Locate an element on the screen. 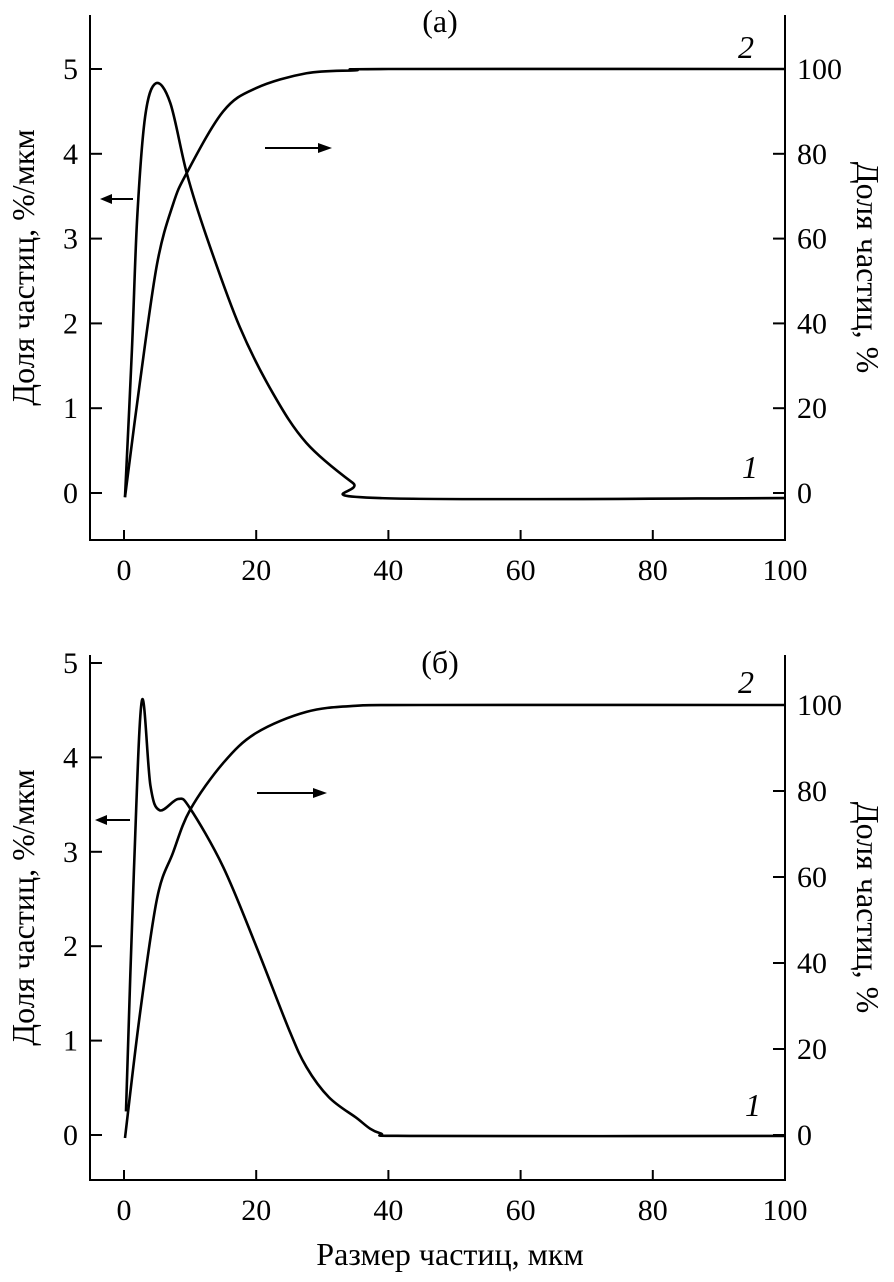  panel-title: (б) is located at coordinates (440, 662).